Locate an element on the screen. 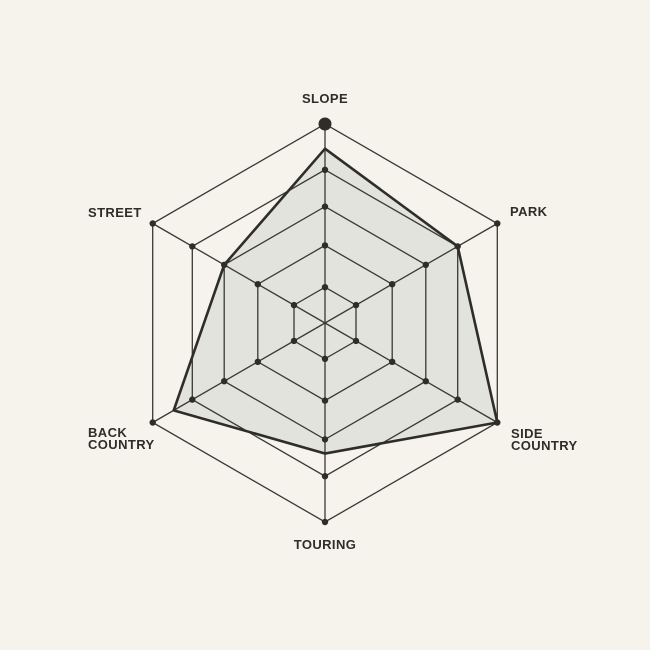  axis-label-slope: SLOPE is located at coordinates (325, 98).